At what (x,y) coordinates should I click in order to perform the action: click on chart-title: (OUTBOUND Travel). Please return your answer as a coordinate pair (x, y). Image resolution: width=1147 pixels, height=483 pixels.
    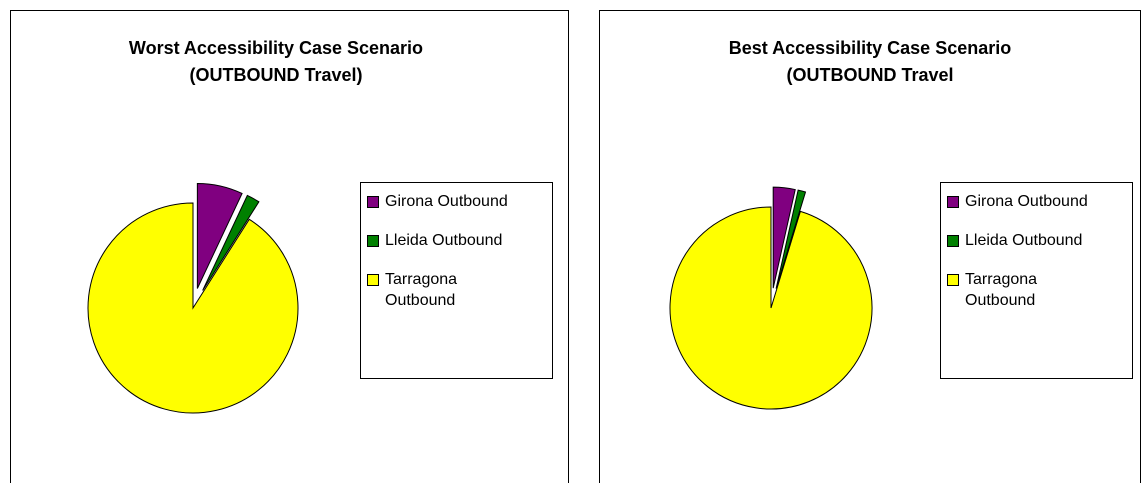
    Looking at the image, I should click on (275, 75).